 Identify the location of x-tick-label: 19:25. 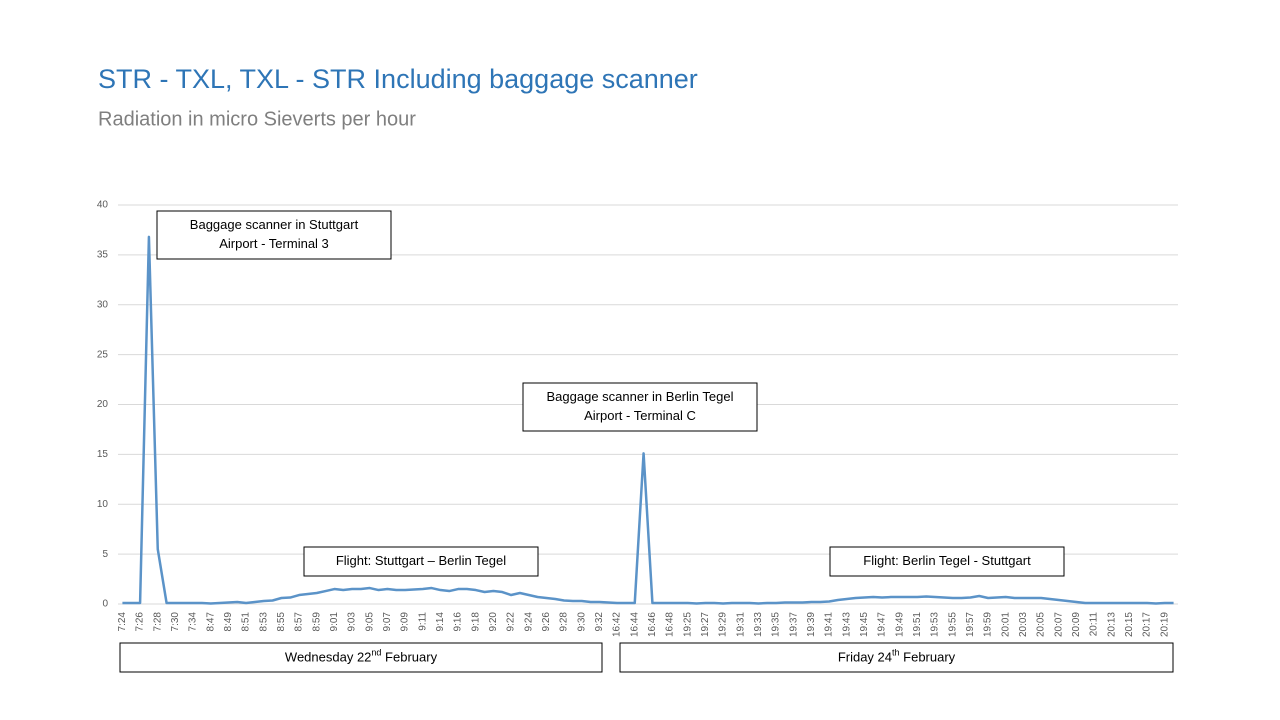
(687, 624).